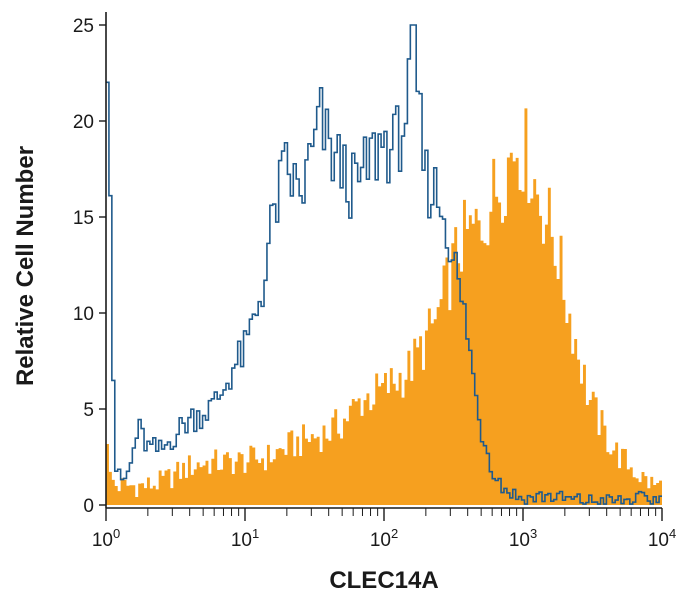 The height and width of the screenshot is (600, 691). Describe the element at coordinates (88, 410) in the screenshot. I see `y-tick-label-1: 5` at that location.